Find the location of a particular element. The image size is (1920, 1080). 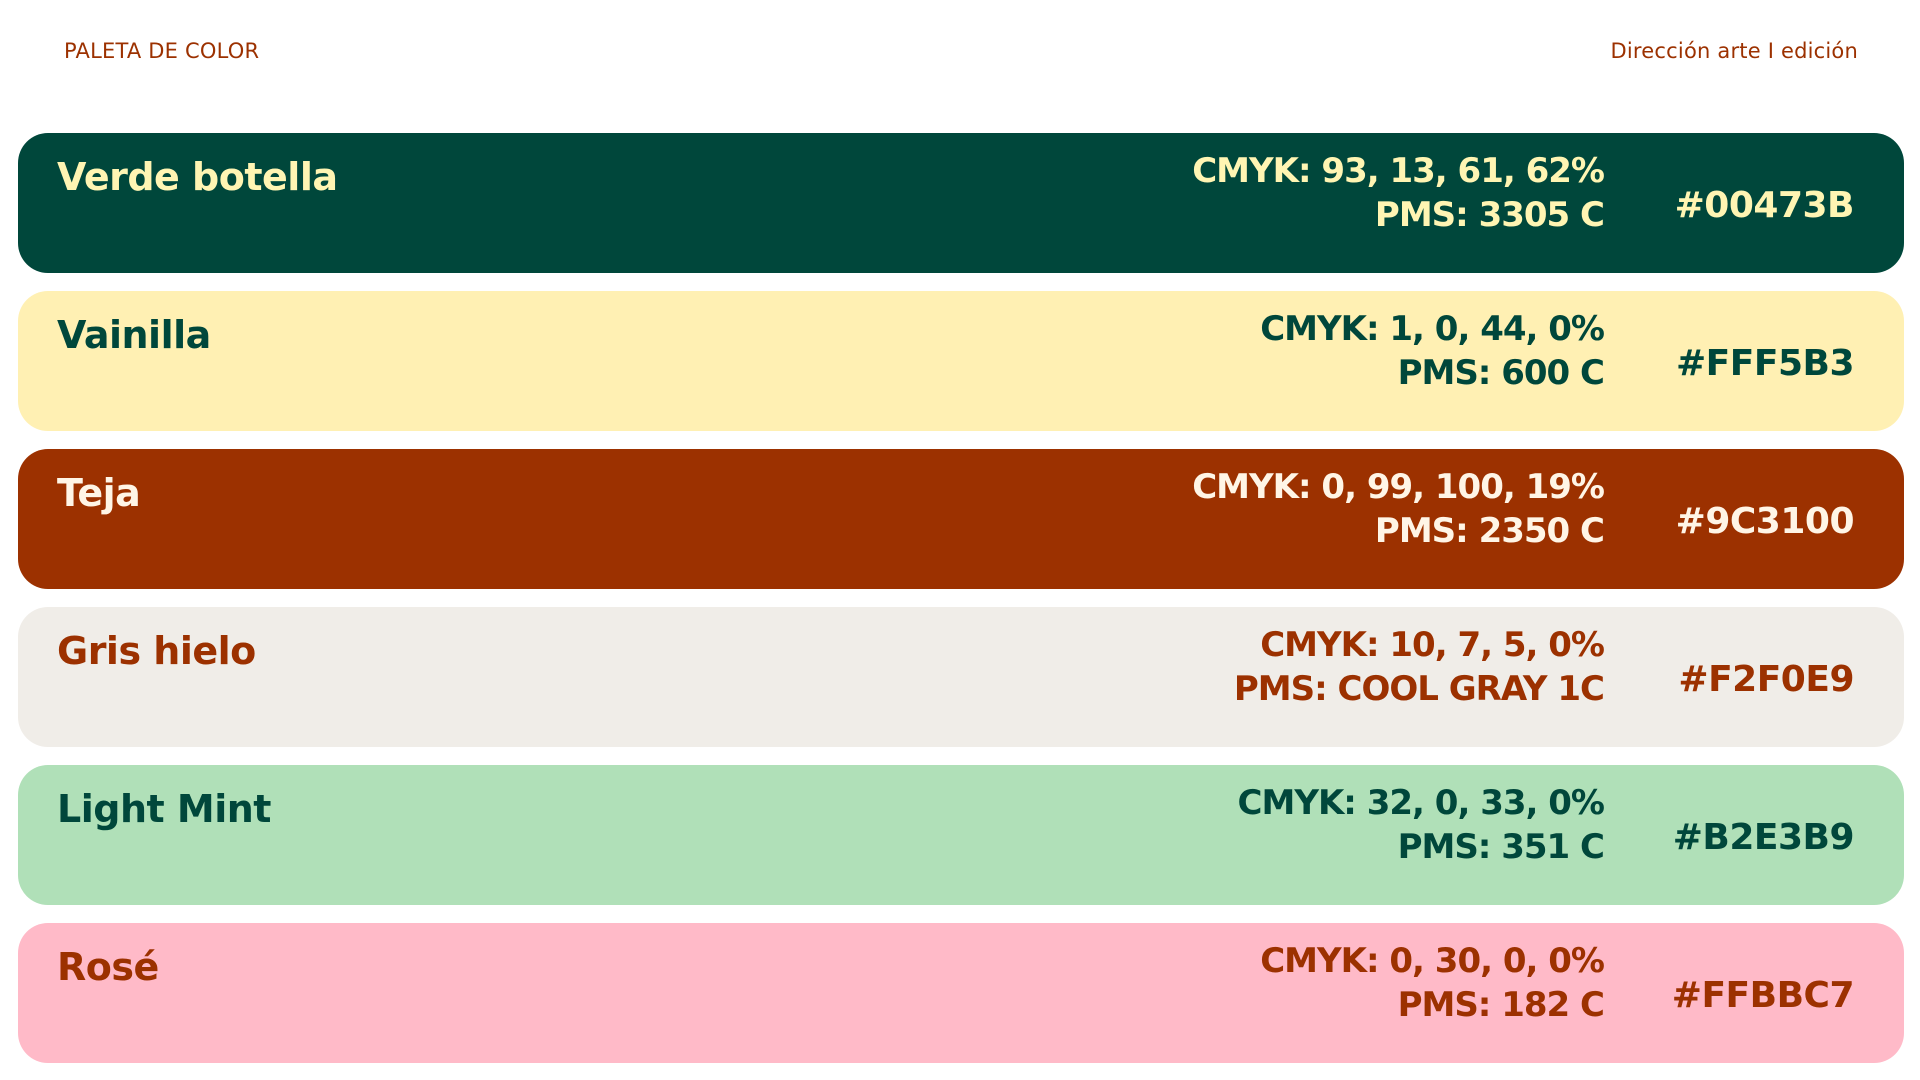

swatch-hex: #9C3100 is located at coordinates (1765, 521).